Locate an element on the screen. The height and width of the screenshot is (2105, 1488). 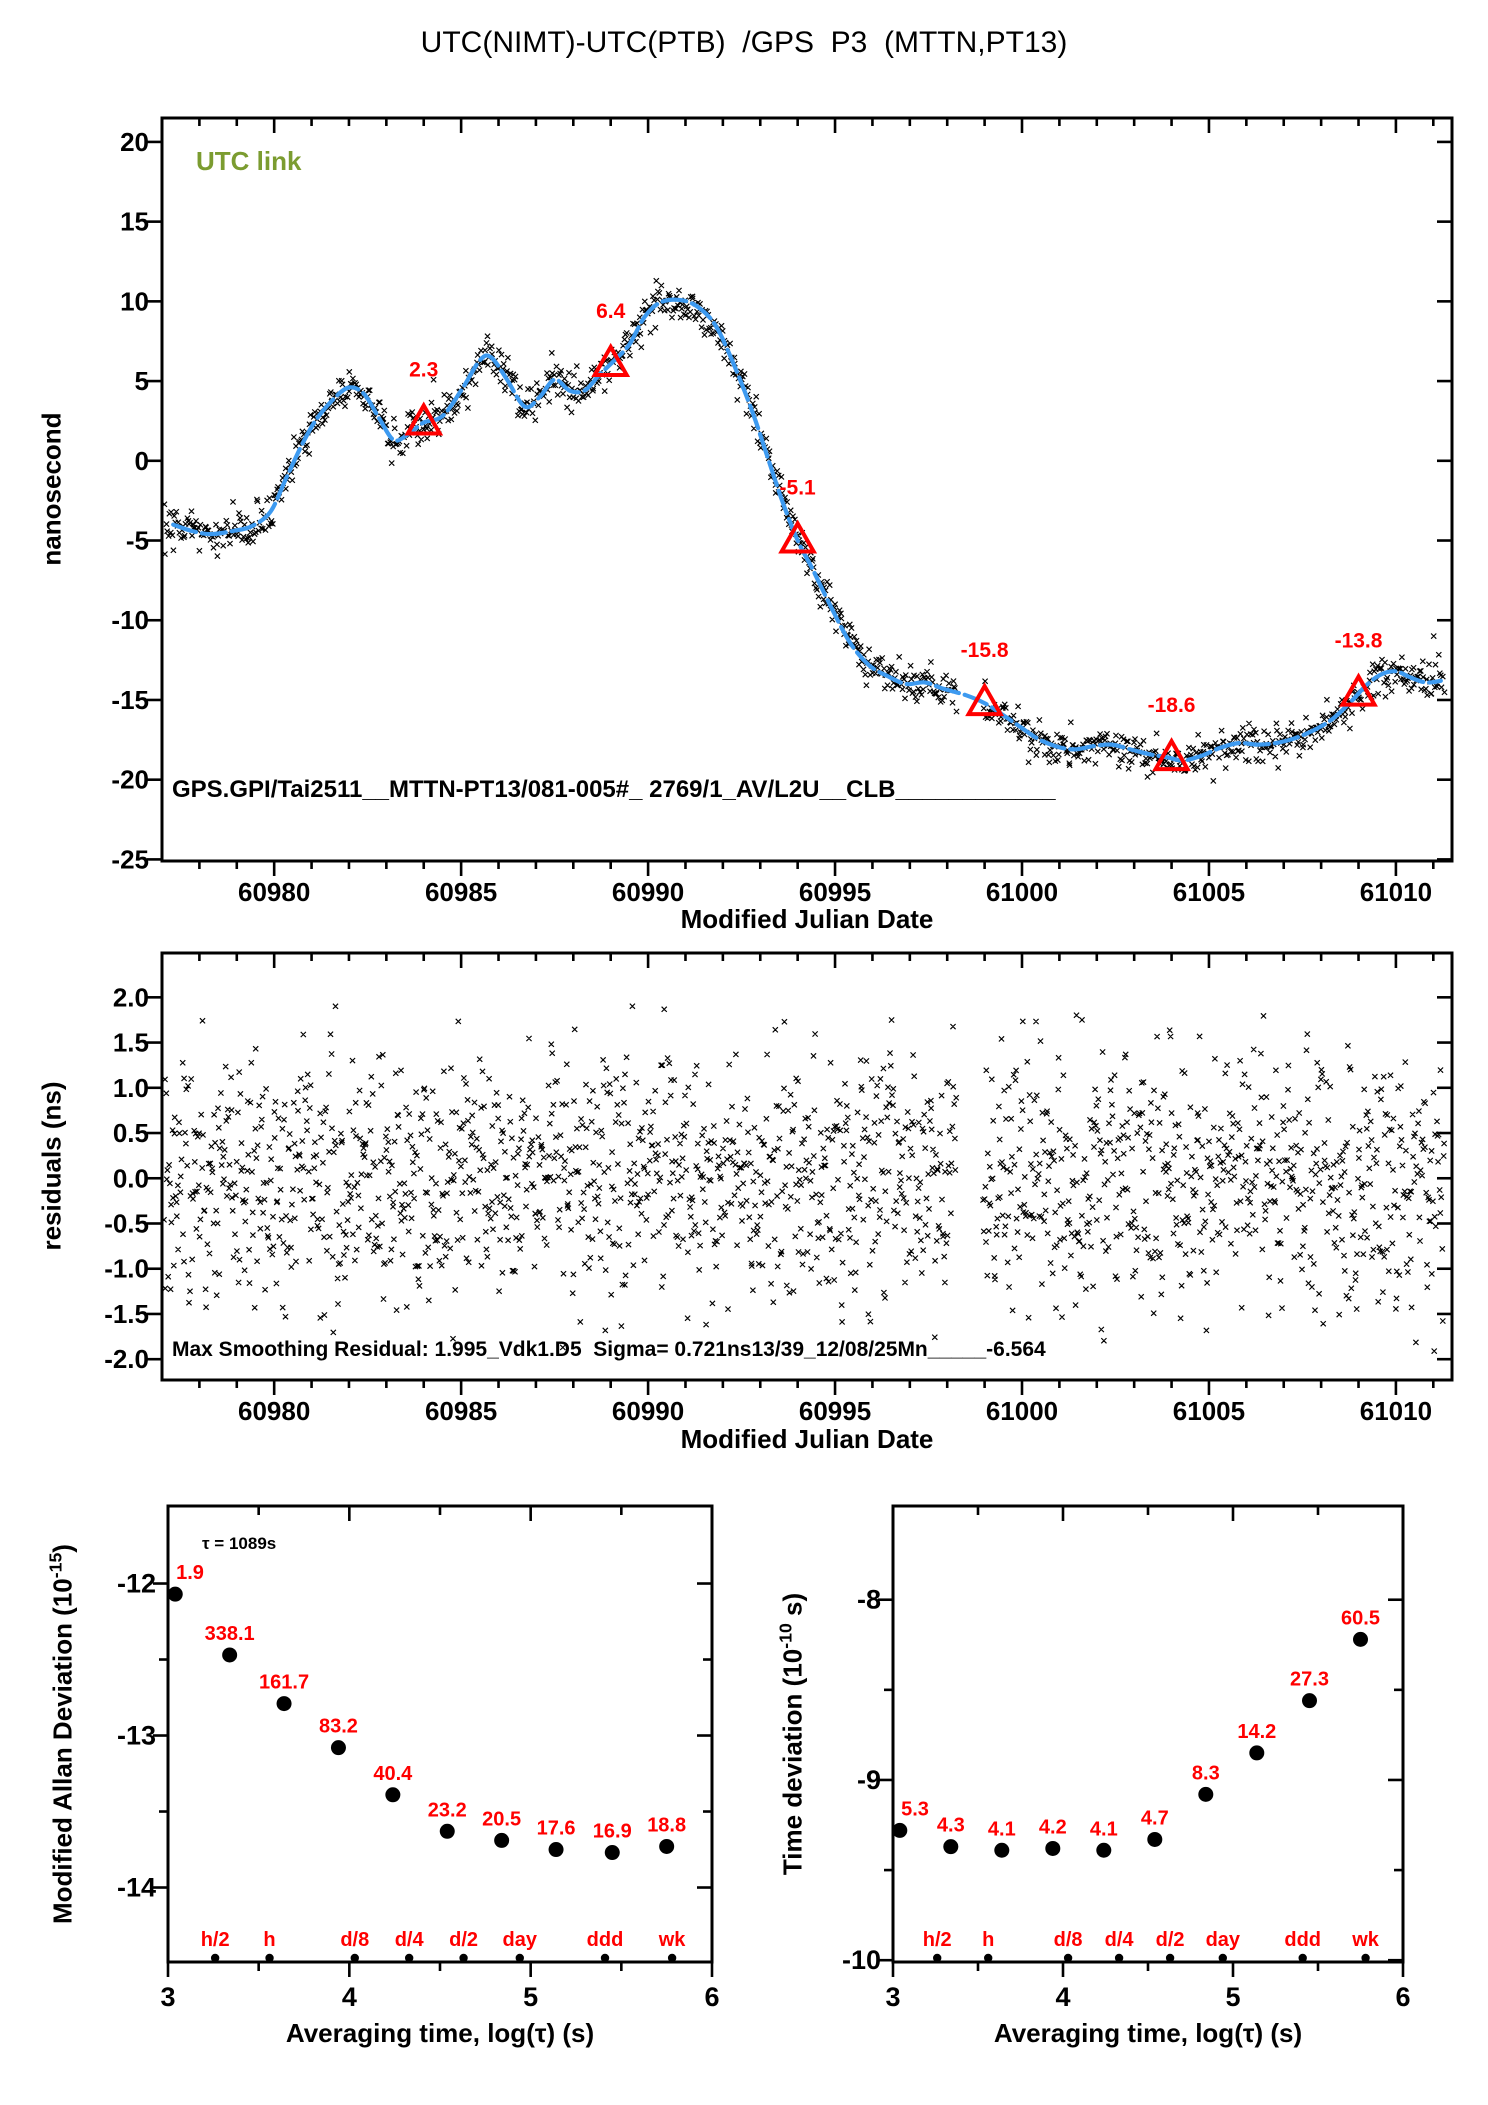
tau-mark-label: d/4 is located at coordinates (1120, 1940).